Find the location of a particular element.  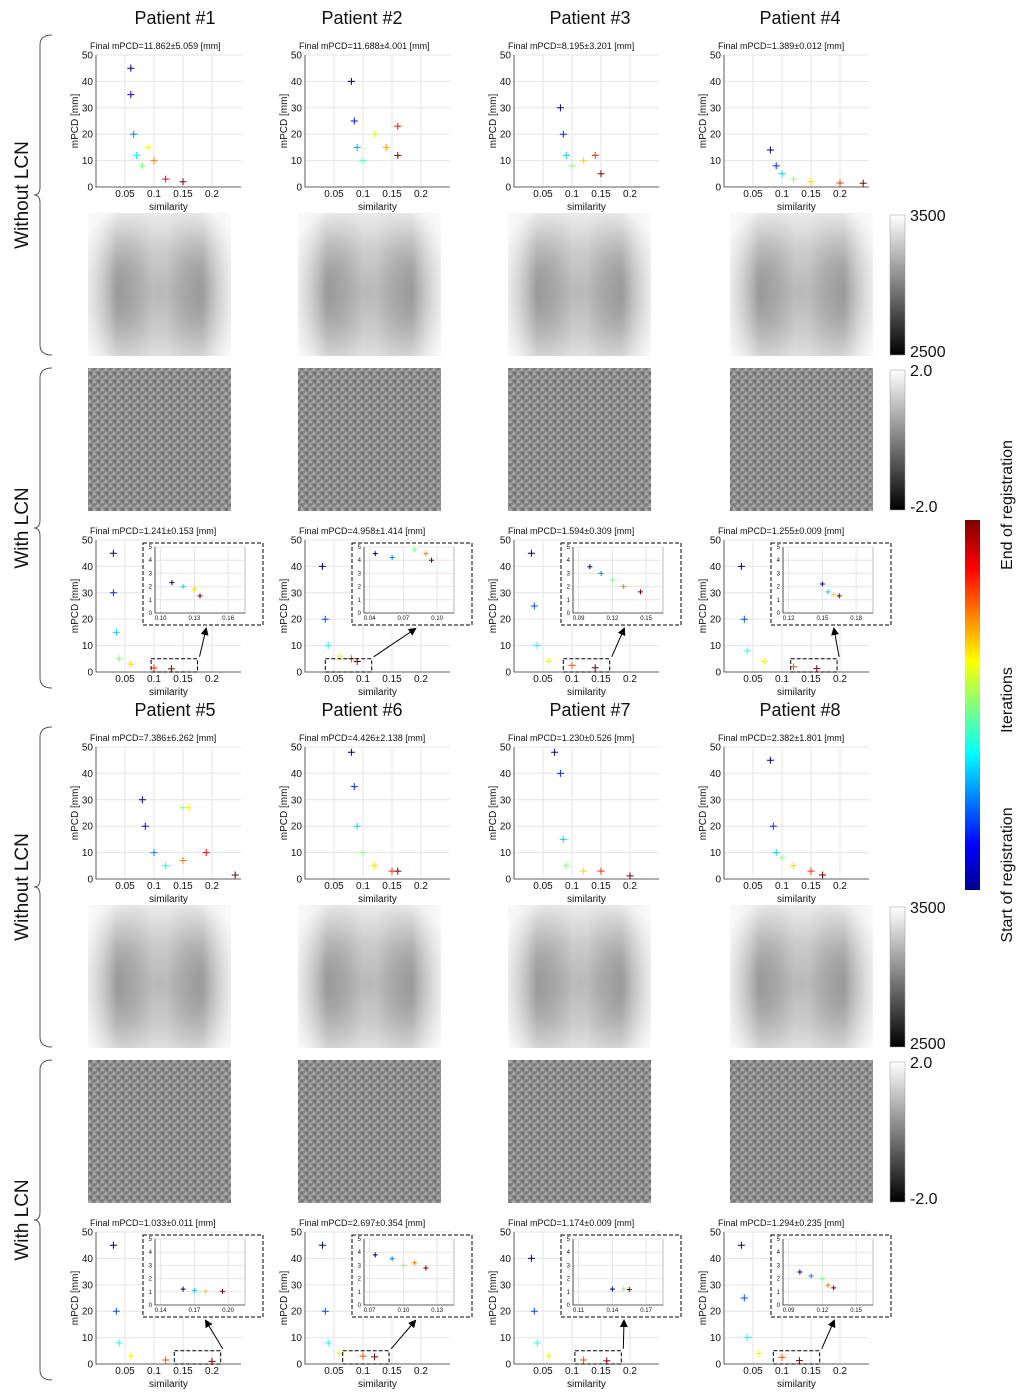

y-tick-label: 40 is located at coordinates (506, 82).